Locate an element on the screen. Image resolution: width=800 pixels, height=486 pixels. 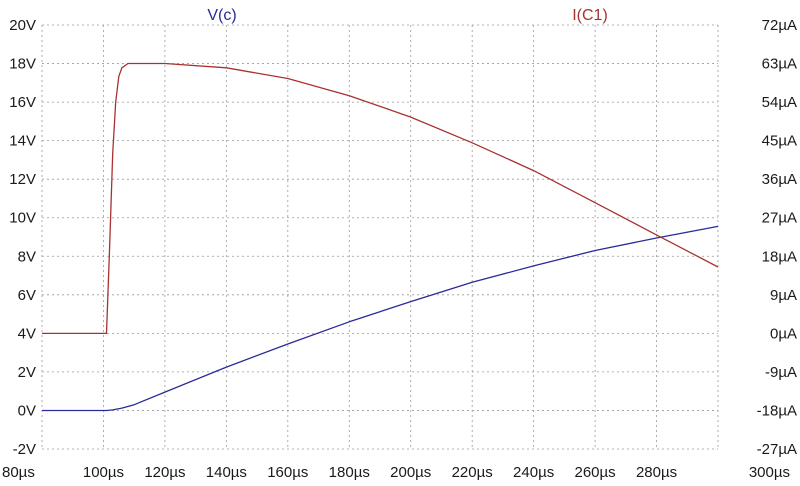
x-tick-label: 260µs is located at coordinates (595, 472).